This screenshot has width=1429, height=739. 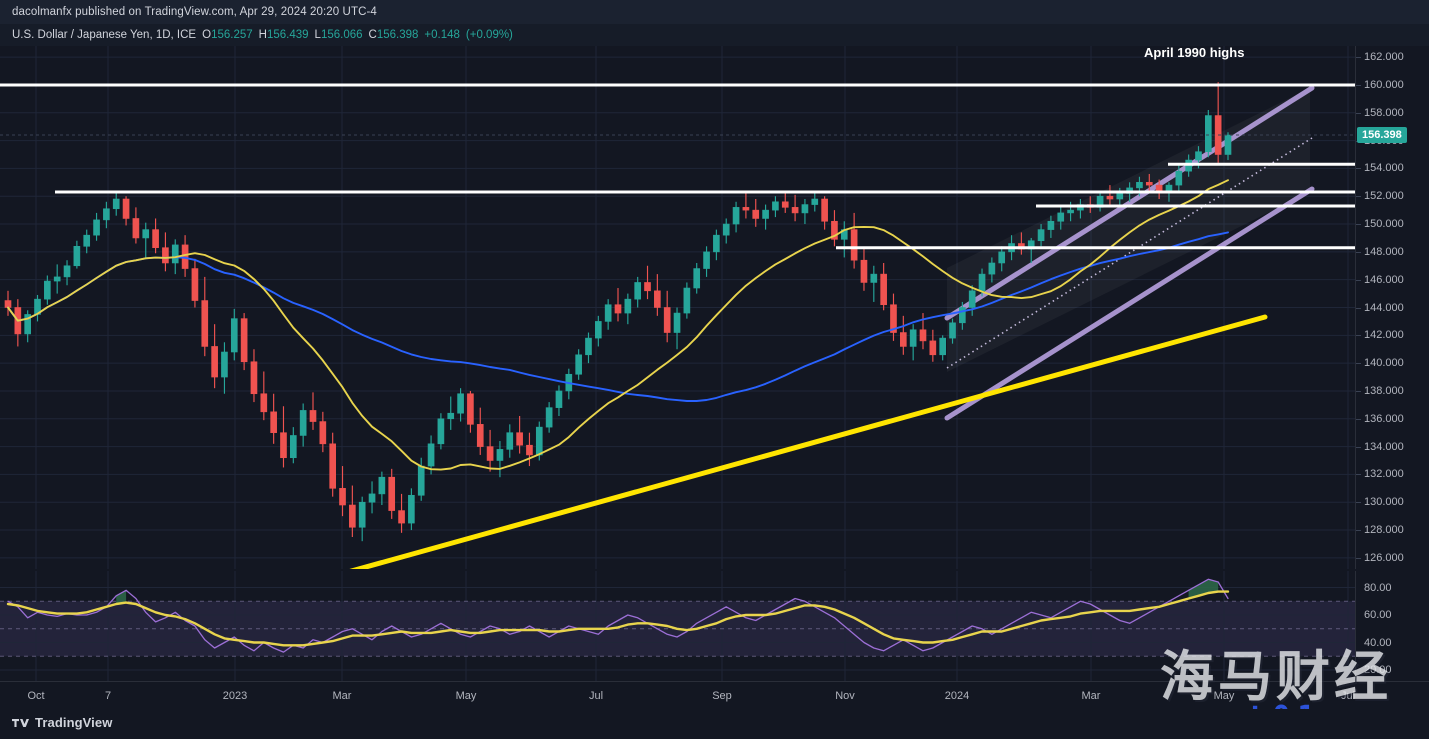 What do you see at coordinates (36, 696) in the screenshot?
I see `time-axis-label: Oct` at bounding box center [36, 696].